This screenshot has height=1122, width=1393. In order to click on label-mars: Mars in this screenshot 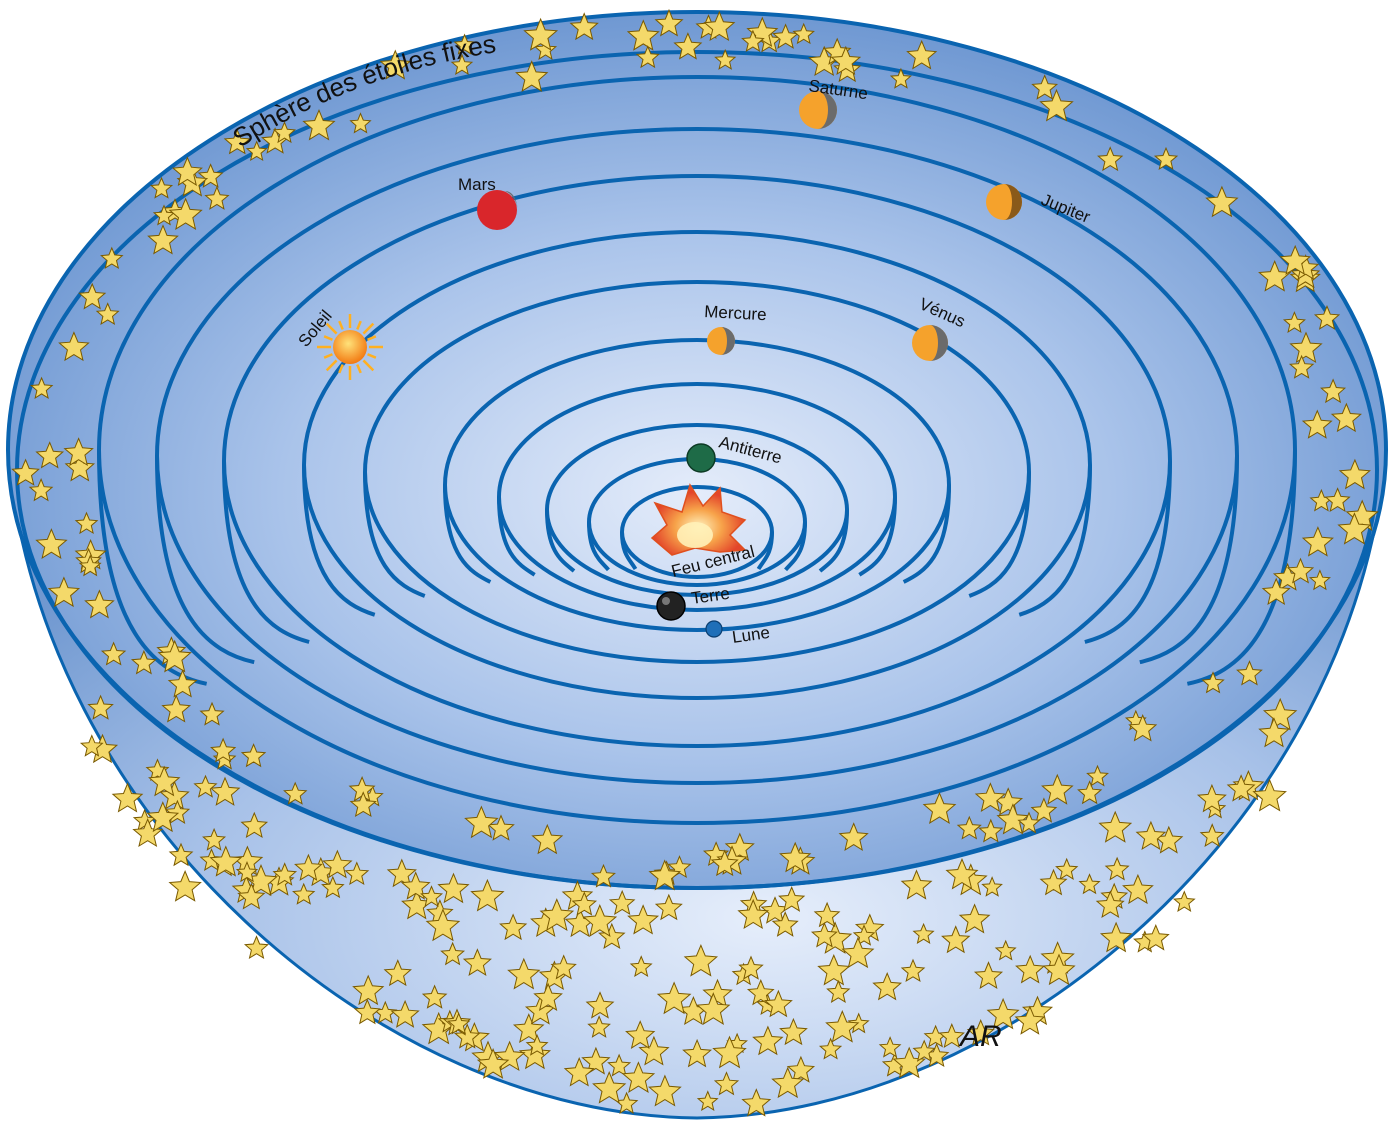, I will do `click(477, 184)`.